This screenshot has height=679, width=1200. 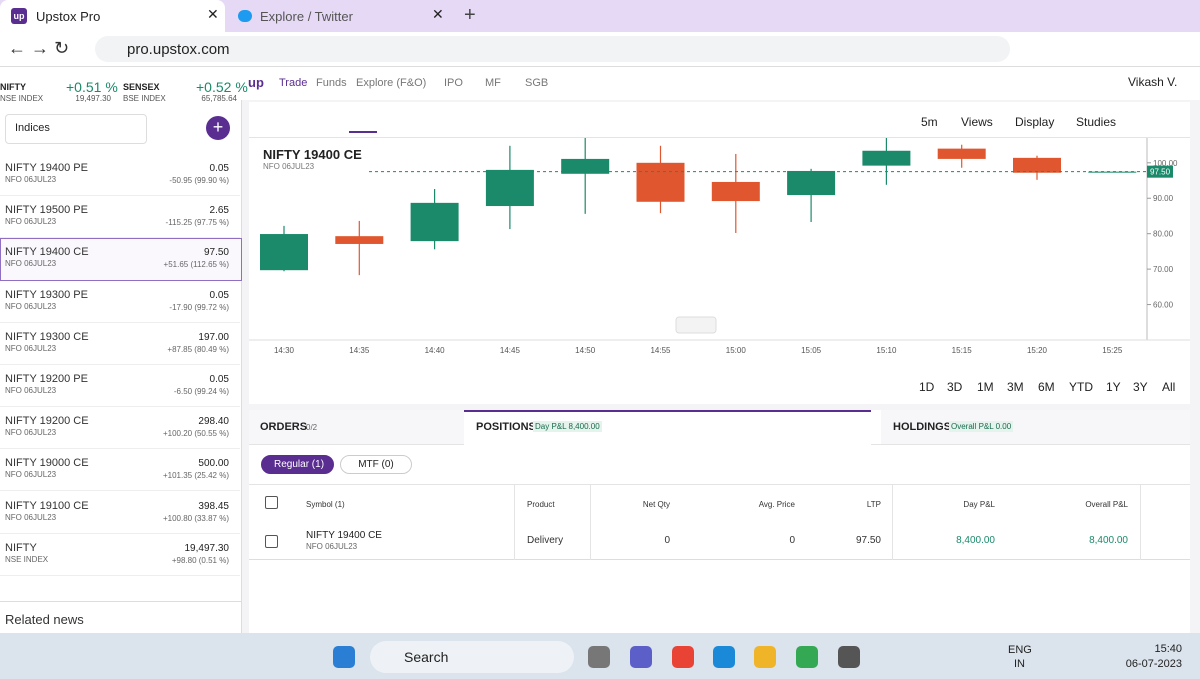 I want to click on range-button: 3D, so click(x=955, y=387).